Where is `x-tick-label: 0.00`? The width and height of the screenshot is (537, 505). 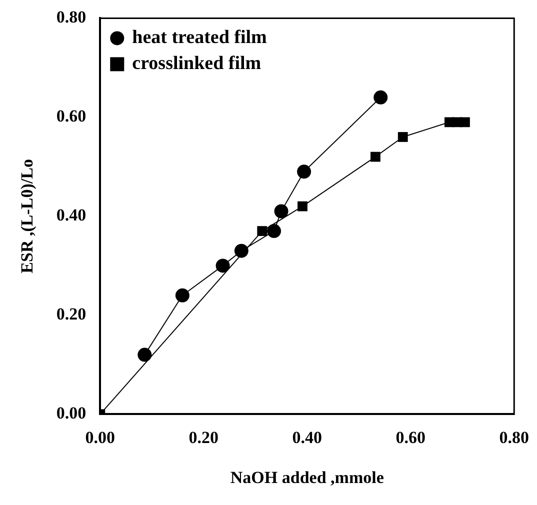
x-tick-label: 0.00 is located at coordinates (100, 437).